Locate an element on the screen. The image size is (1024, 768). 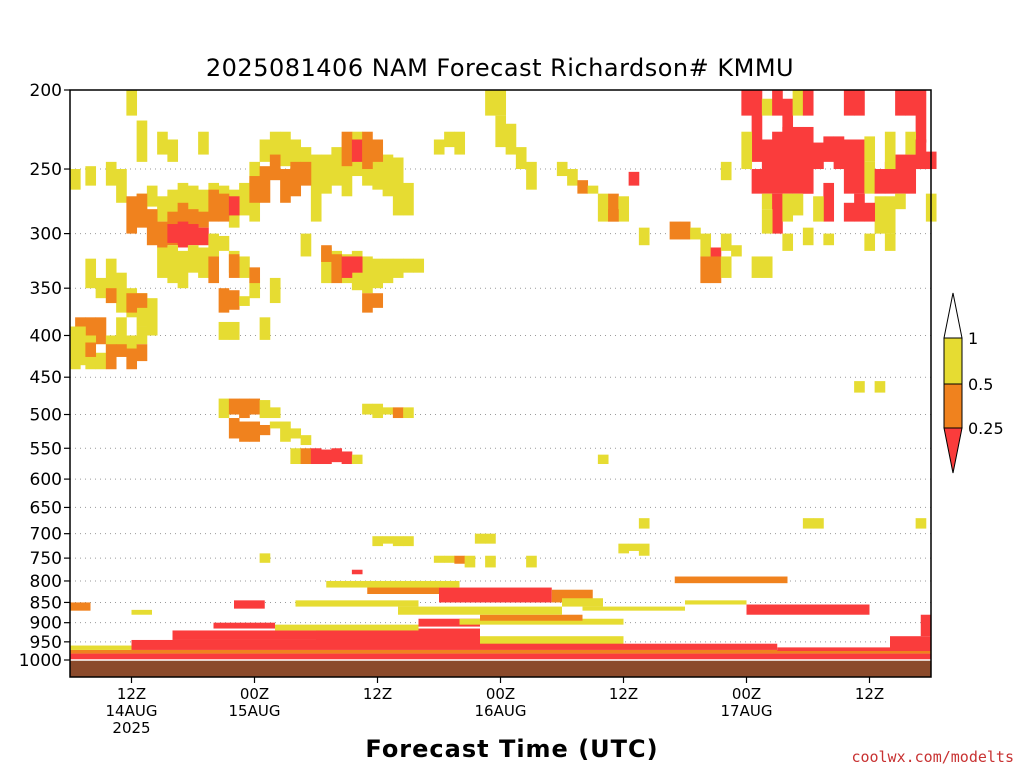
colorbar-label: 0.5 is located at coordinates (980, 384).